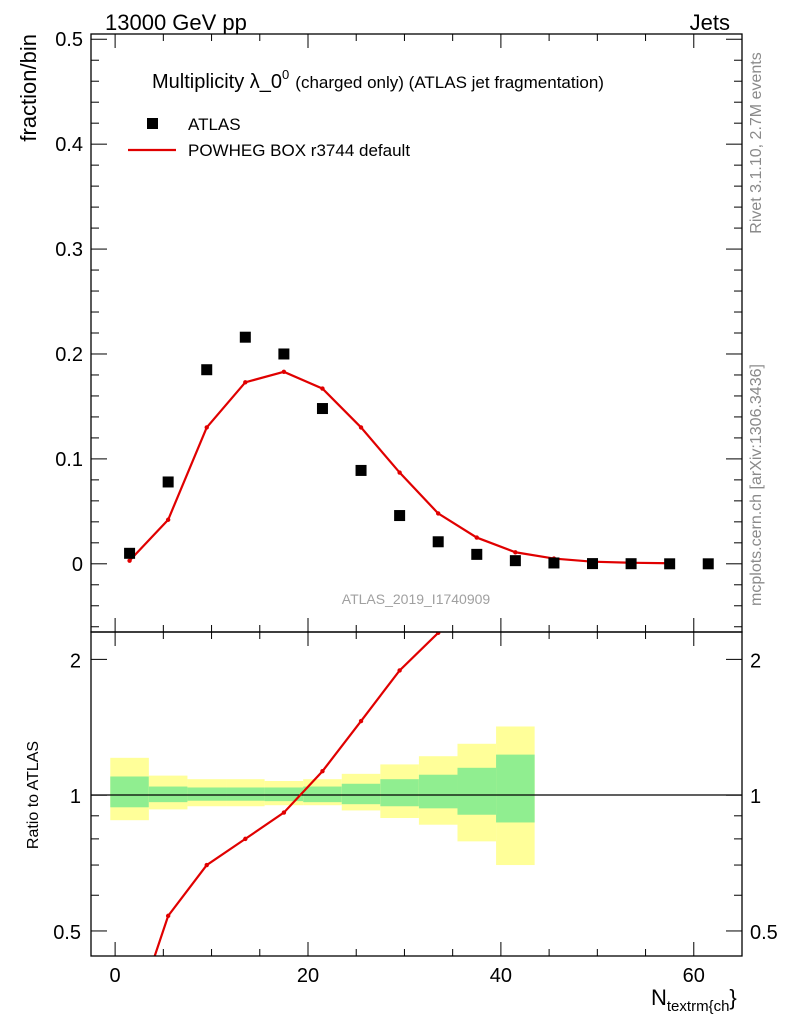  Describe the element at coordinates (69, 145) in the screenshot. I see `main-y-tick-label: 0.4` at that location.